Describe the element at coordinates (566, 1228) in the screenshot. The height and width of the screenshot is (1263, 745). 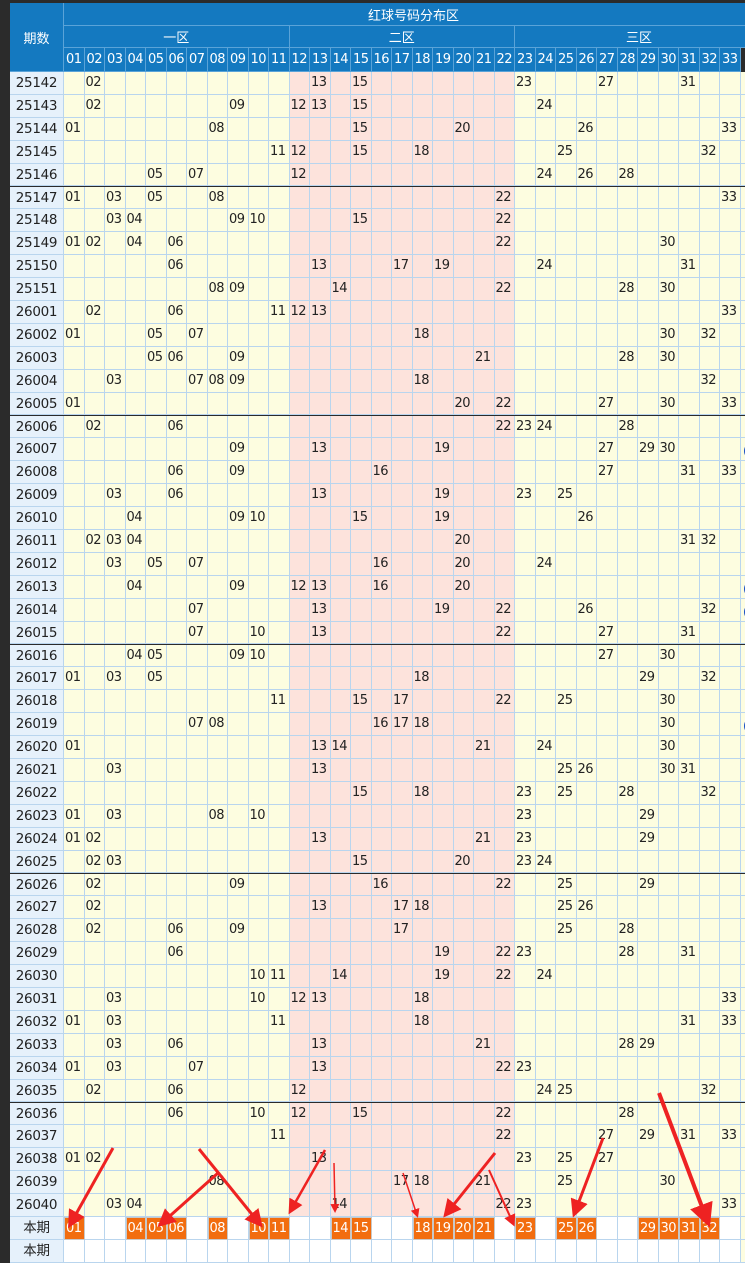
I see `selected-number-cell: 25` at that location.